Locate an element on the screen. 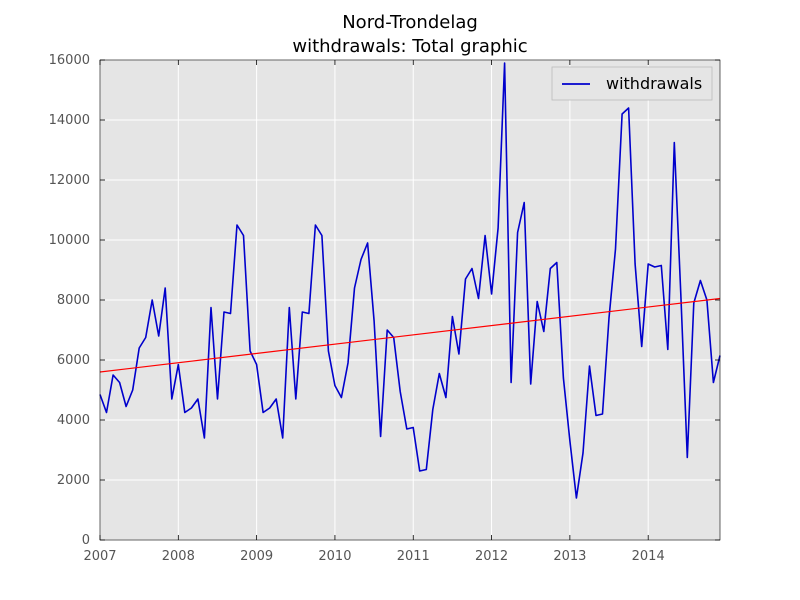  y-tick-label: 0 is located at coordinates (86, 540).